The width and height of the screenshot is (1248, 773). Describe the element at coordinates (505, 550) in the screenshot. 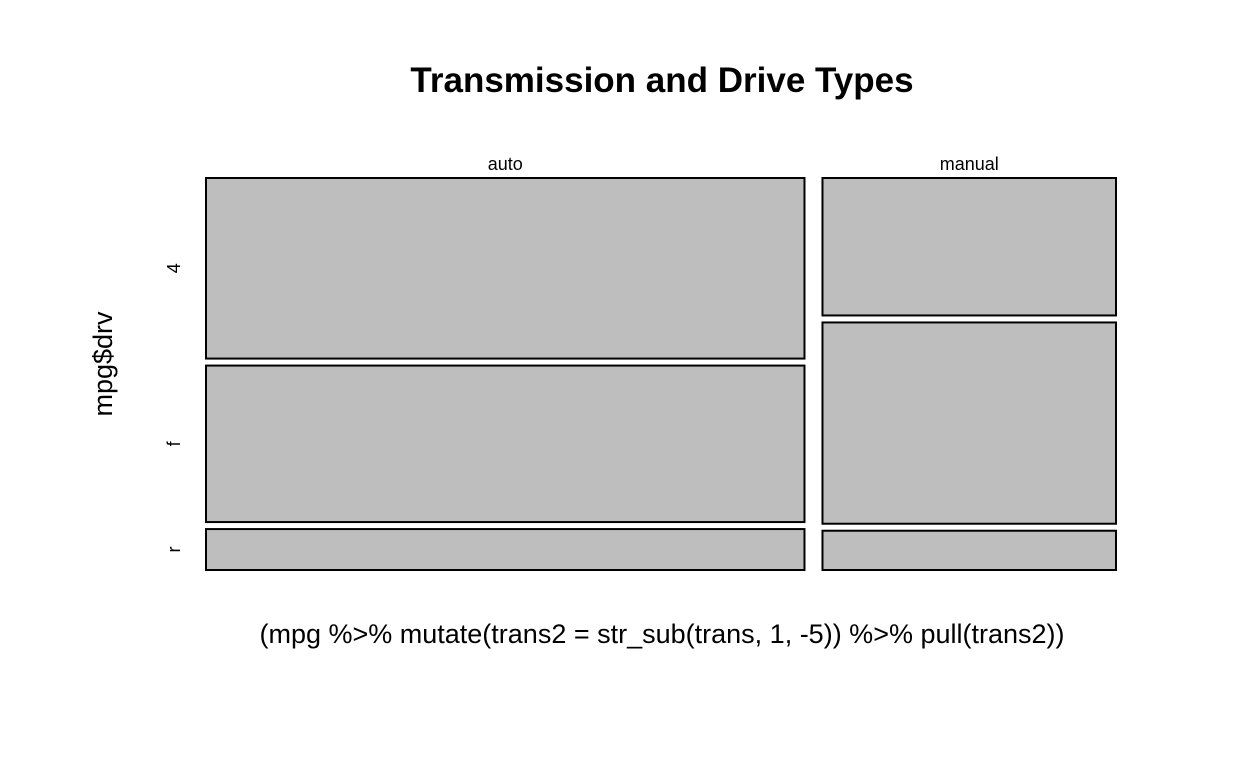

I see `tile-auto-r` at that location.